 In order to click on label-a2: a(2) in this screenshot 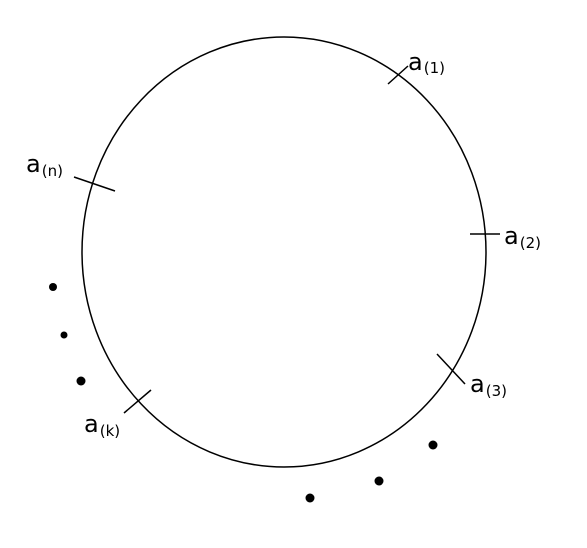, I will do `click(522, 237)`.